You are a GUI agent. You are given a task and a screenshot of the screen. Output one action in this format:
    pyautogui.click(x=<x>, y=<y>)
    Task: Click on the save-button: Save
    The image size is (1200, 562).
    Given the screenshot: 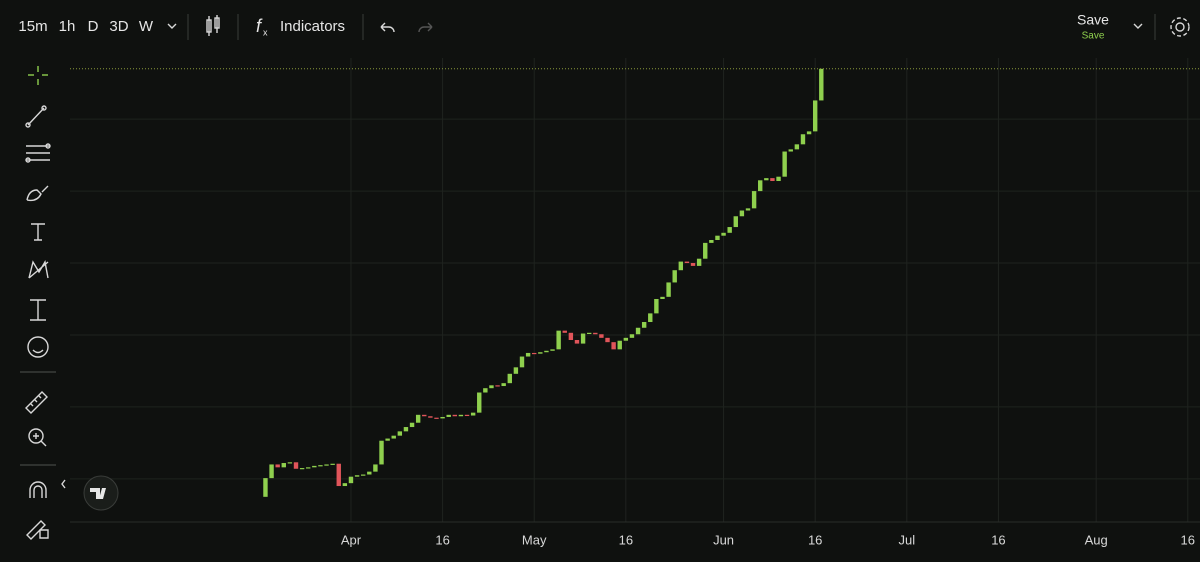 What is the action you would take?
    pyautogui.click(x=1093, y=20)
    